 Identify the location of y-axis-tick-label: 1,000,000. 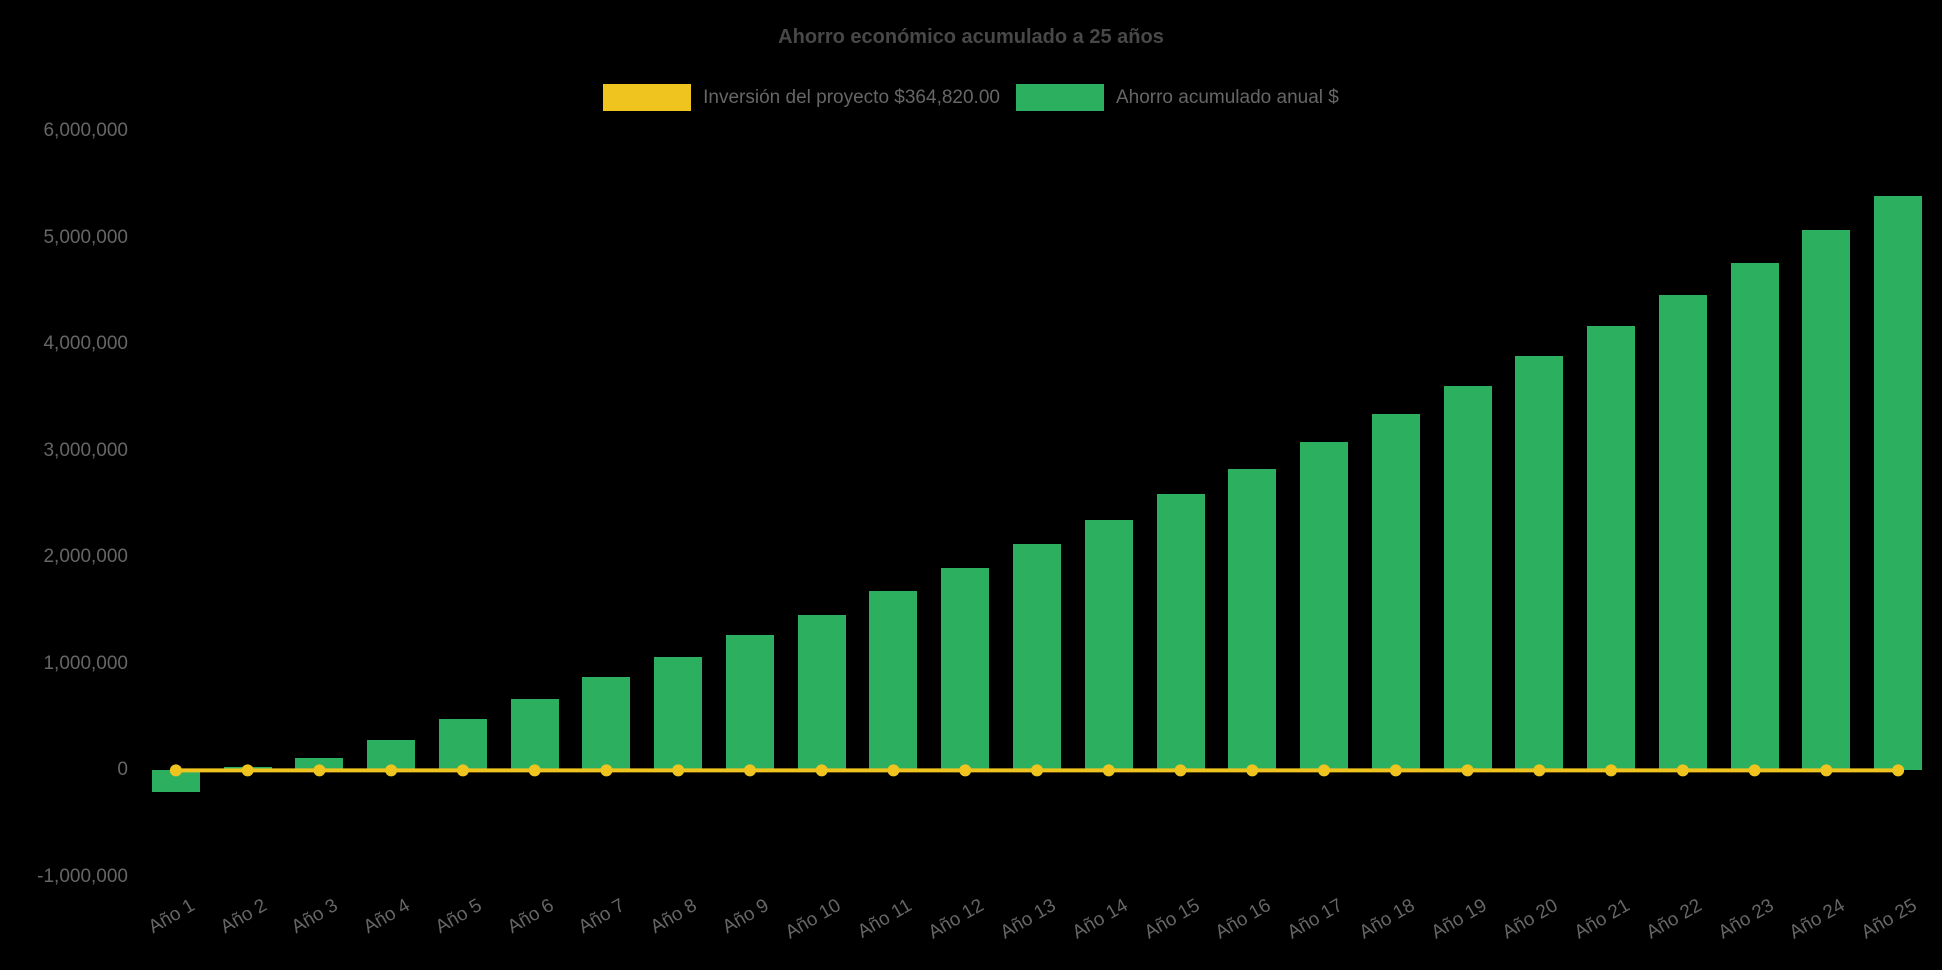
(85, 663).